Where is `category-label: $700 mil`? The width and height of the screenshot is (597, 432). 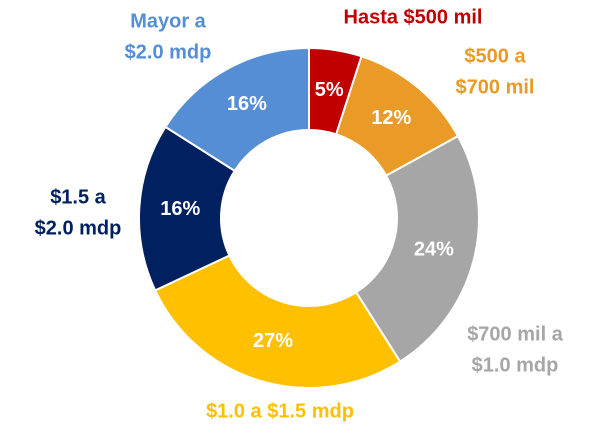 category-label: $700 mil is located at coordinates (495, 87).